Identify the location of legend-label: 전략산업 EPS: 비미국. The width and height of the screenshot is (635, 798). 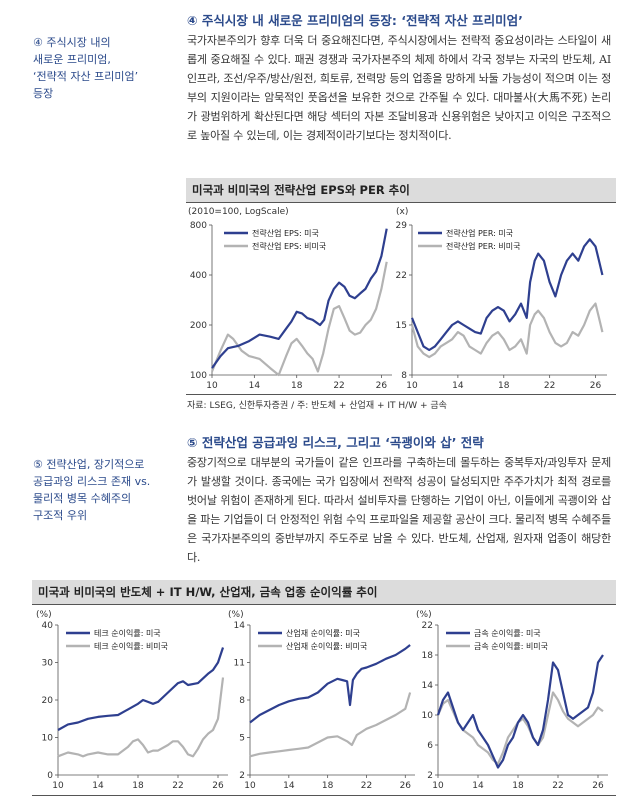
(289, 246).